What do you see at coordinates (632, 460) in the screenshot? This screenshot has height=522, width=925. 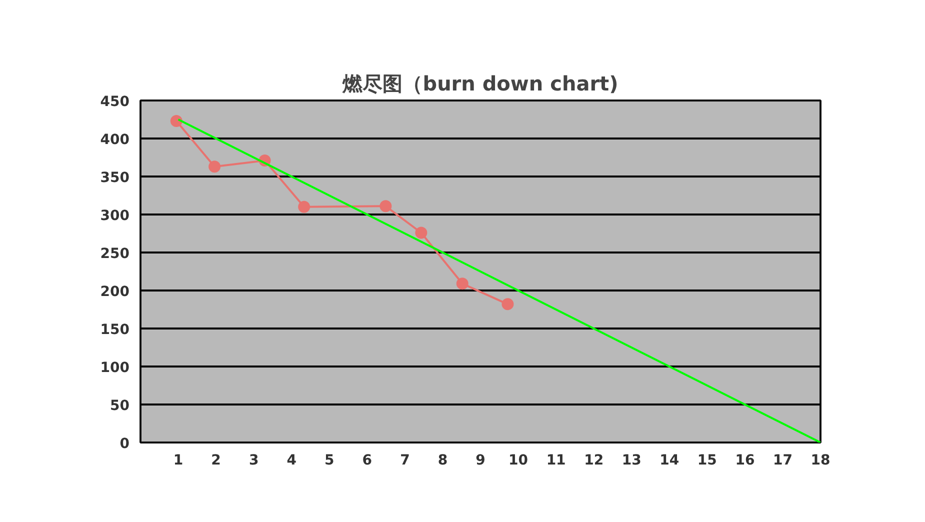 I see `x-tick-label: 13` at bounding box center [632, 460].